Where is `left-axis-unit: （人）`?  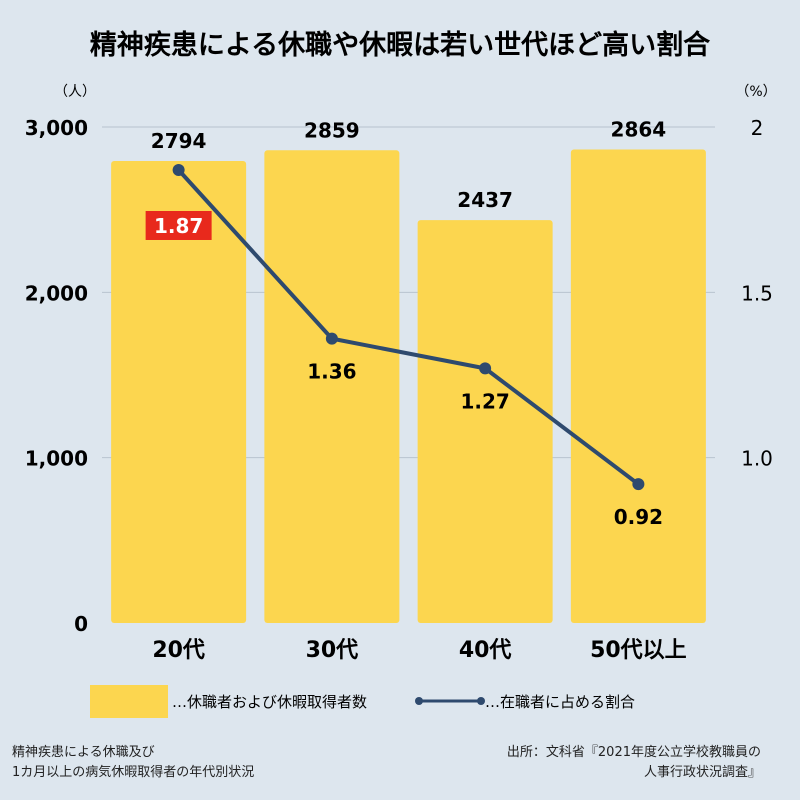 left-axis-unit: （人） is located at coordinates (75, 92).